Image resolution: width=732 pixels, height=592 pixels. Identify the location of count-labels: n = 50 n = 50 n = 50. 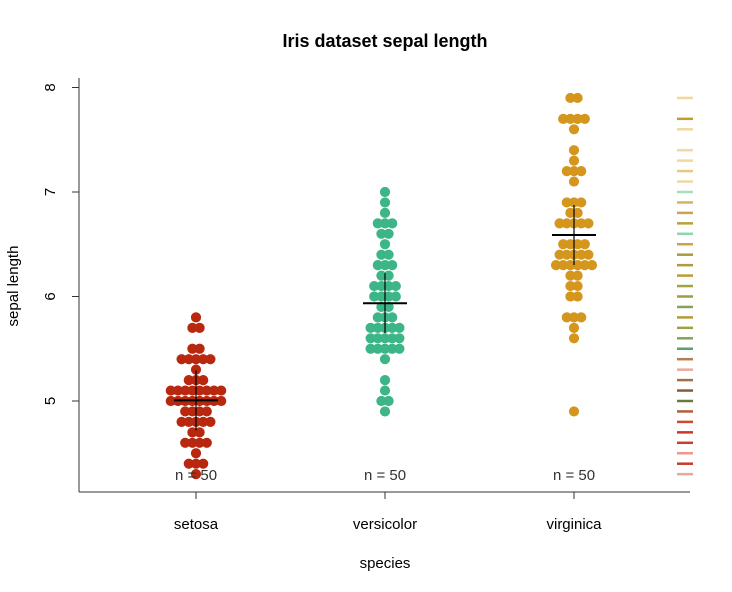
(385, 475).